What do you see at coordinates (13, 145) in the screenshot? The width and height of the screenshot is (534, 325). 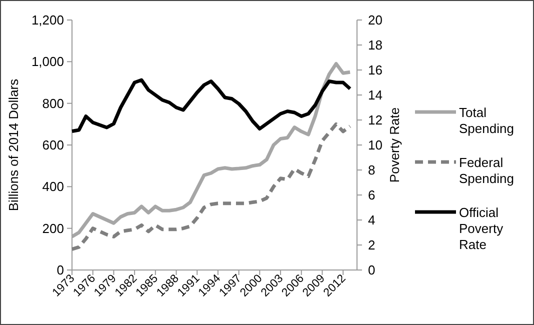 I see `y-axis-title: Billions of 2014 Dollars` at bounding box center [13, 145].